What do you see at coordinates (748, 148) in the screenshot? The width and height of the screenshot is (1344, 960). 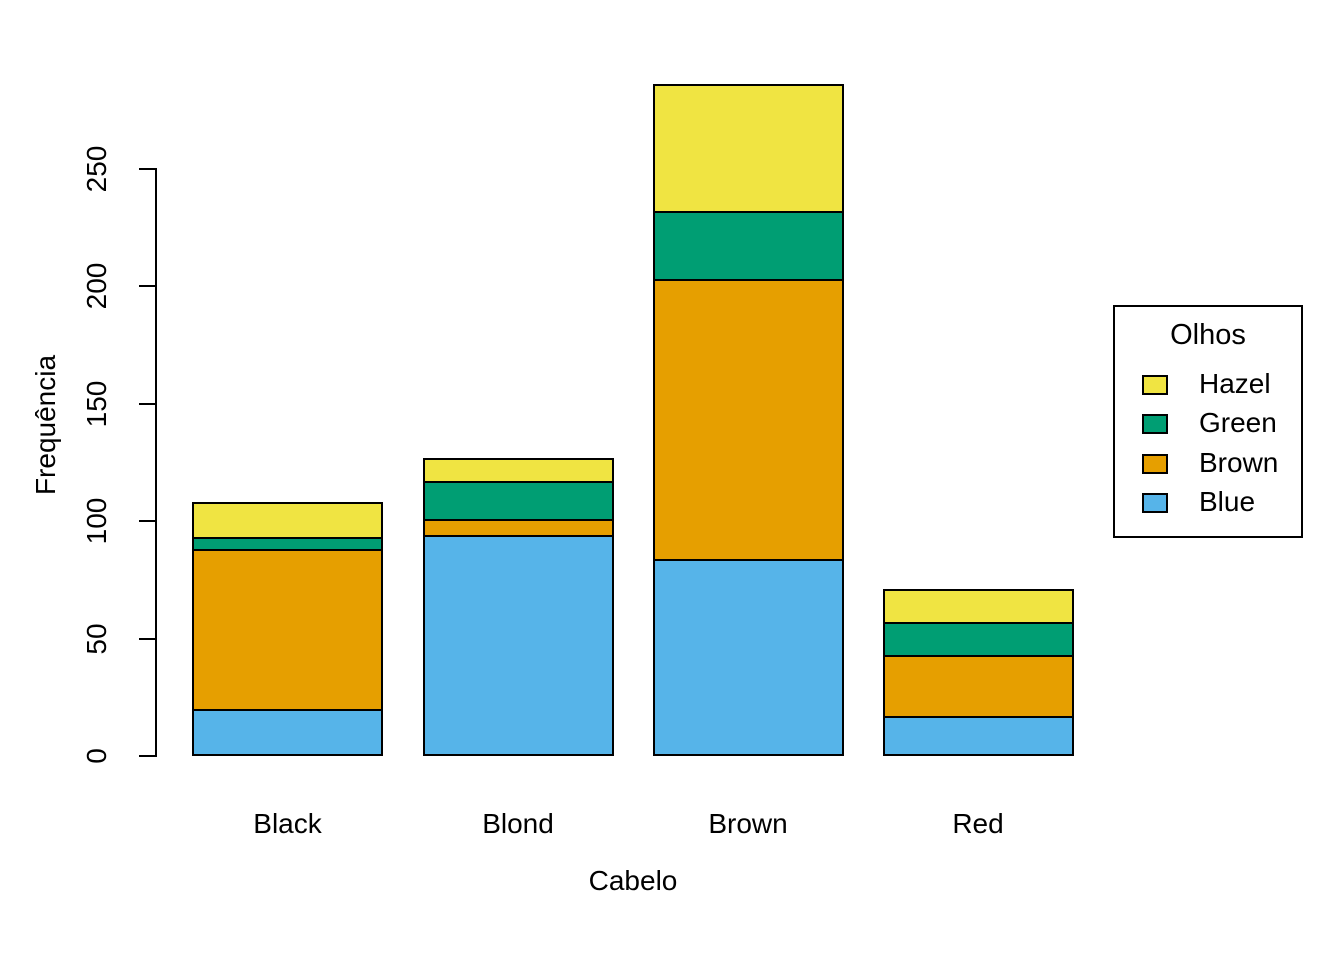 I see `bar-segment-brown-hazel` at bounding box center [748, 148].